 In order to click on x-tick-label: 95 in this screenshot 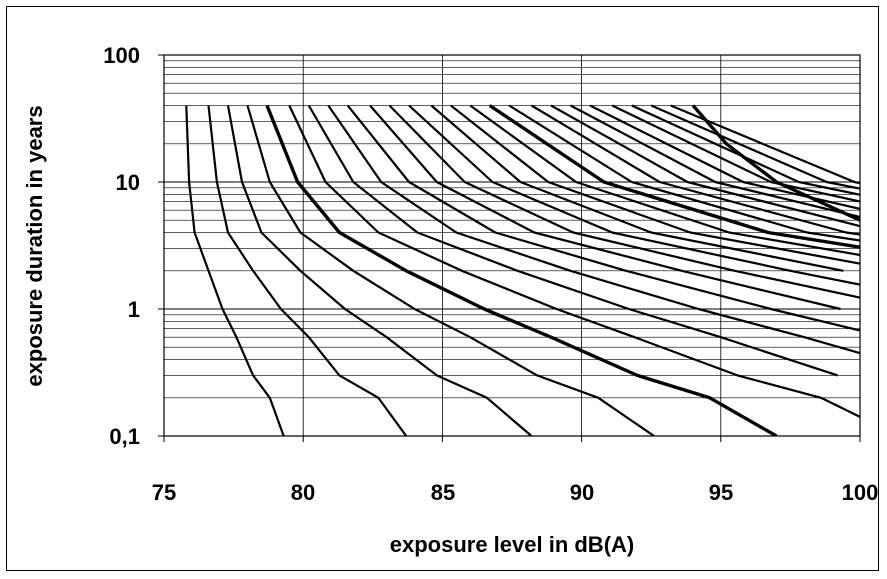, I will do `click(721, 492)`.